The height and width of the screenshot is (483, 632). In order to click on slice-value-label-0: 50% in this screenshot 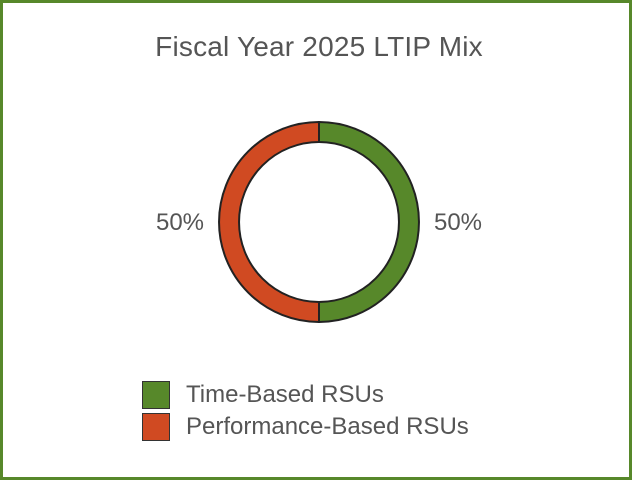, I will do `click(458, 222)`.